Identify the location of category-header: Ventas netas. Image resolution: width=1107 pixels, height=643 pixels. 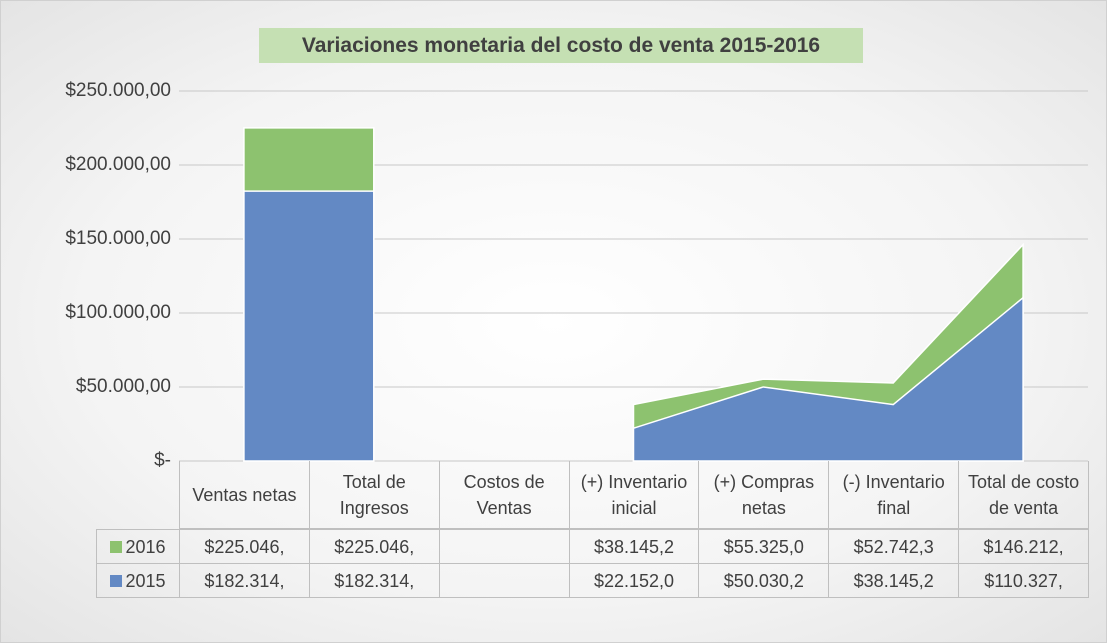
(244, 495).